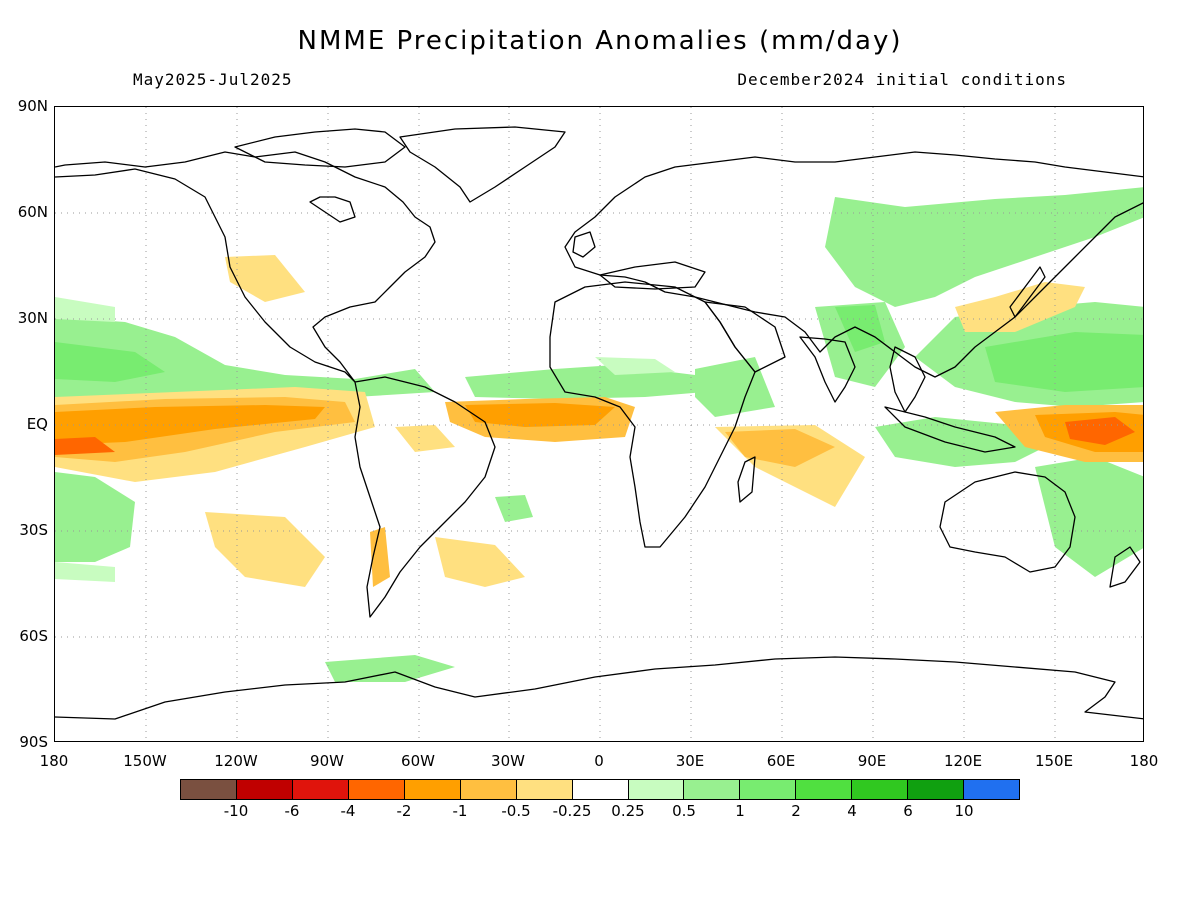  What do you see at coordinates (872, 761) in the screenshot?
I see `lon-label-90e: 90E` at bounding box center [872, 761].